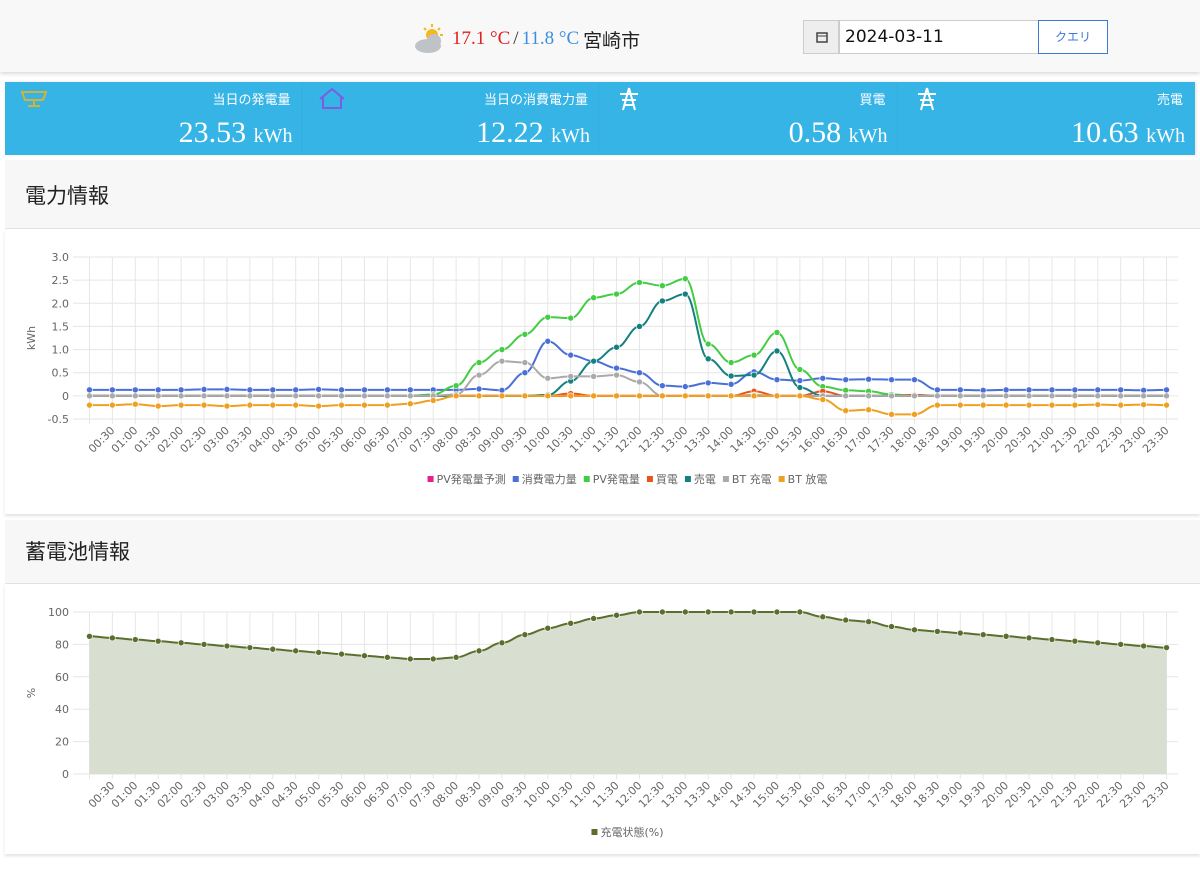 The height and width of the screenshot is (872, 1200). I want to click on weather: 17.1 °C / 11.8 °C 宮崎市, so click(525, 39).